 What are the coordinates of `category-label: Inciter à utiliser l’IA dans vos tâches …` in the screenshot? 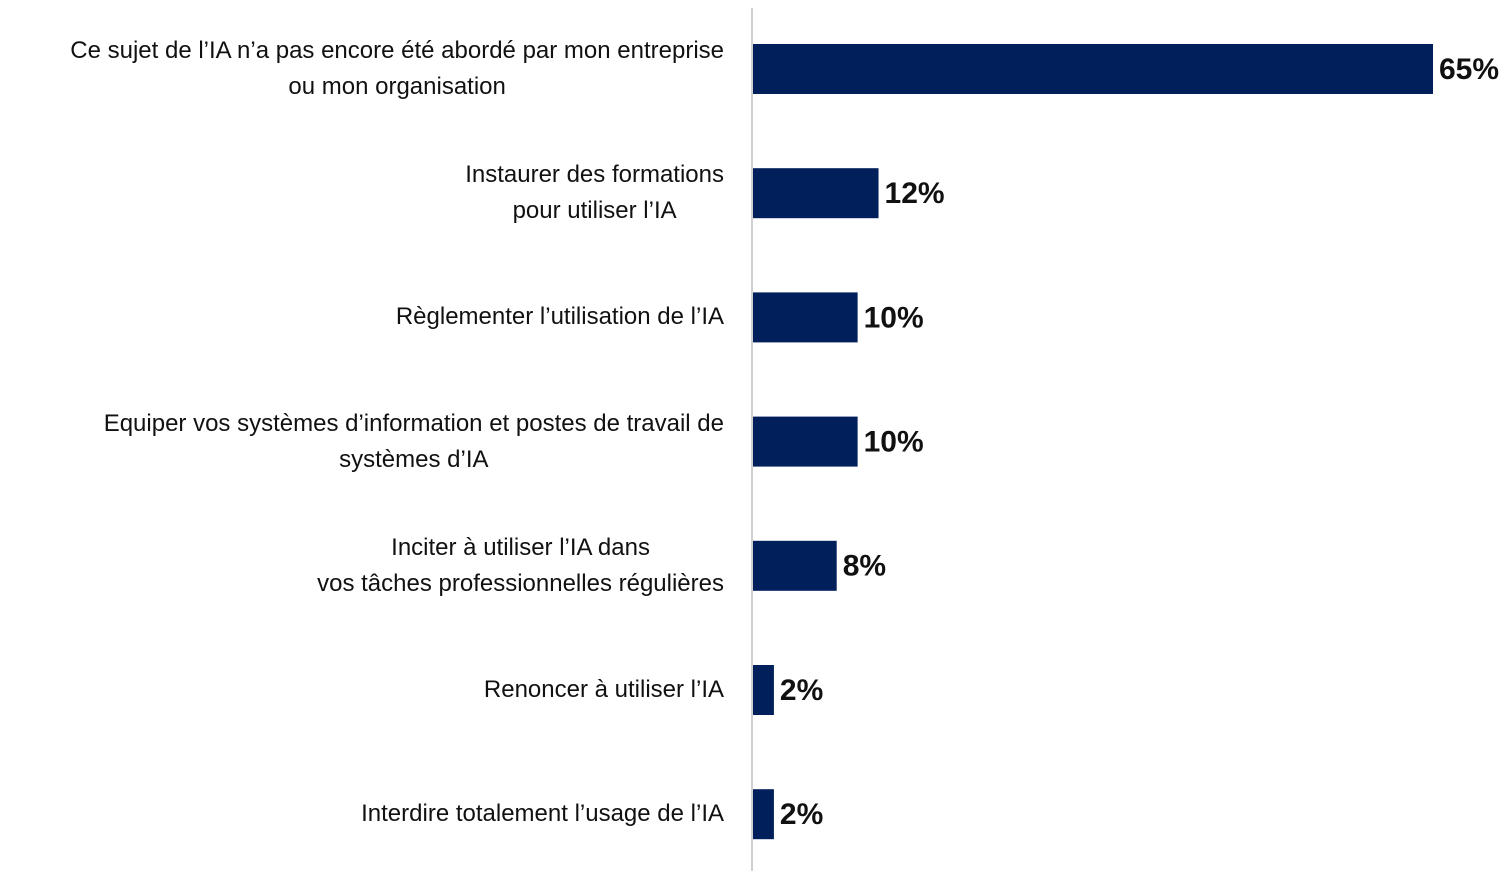 It's located at (520, 565).